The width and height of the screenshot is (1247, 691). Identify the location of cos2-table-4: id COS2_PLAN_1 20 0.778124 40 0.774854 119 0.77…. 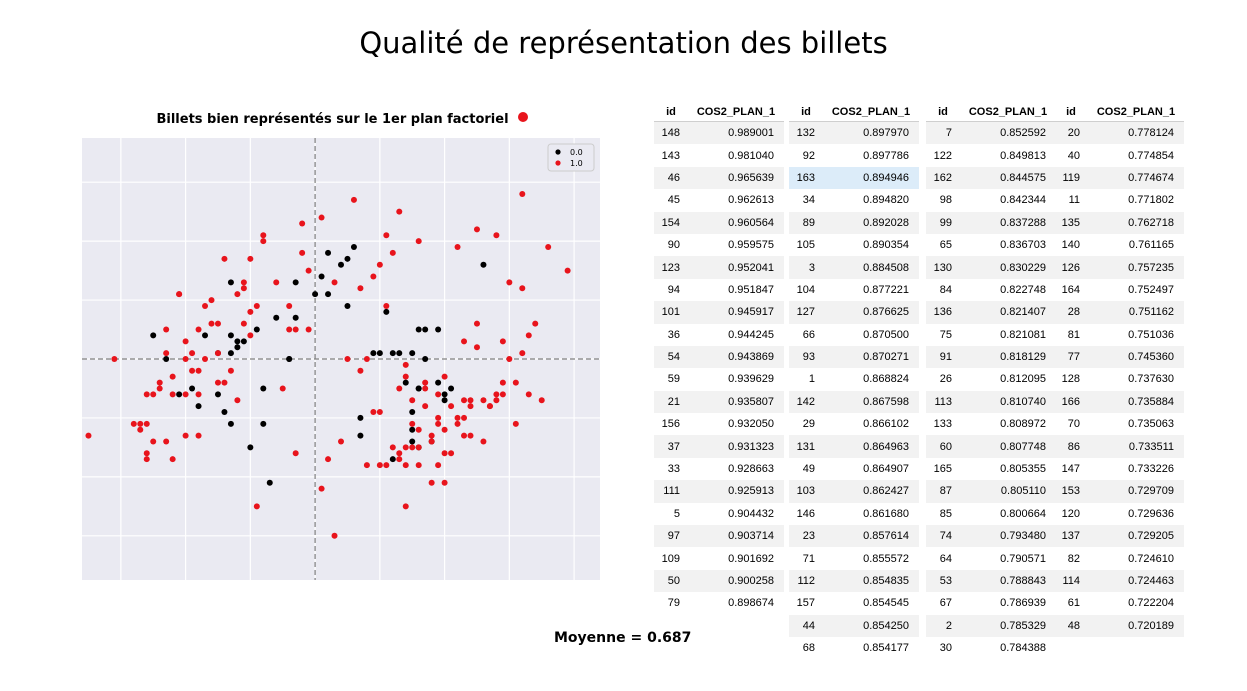
(1119, 369).